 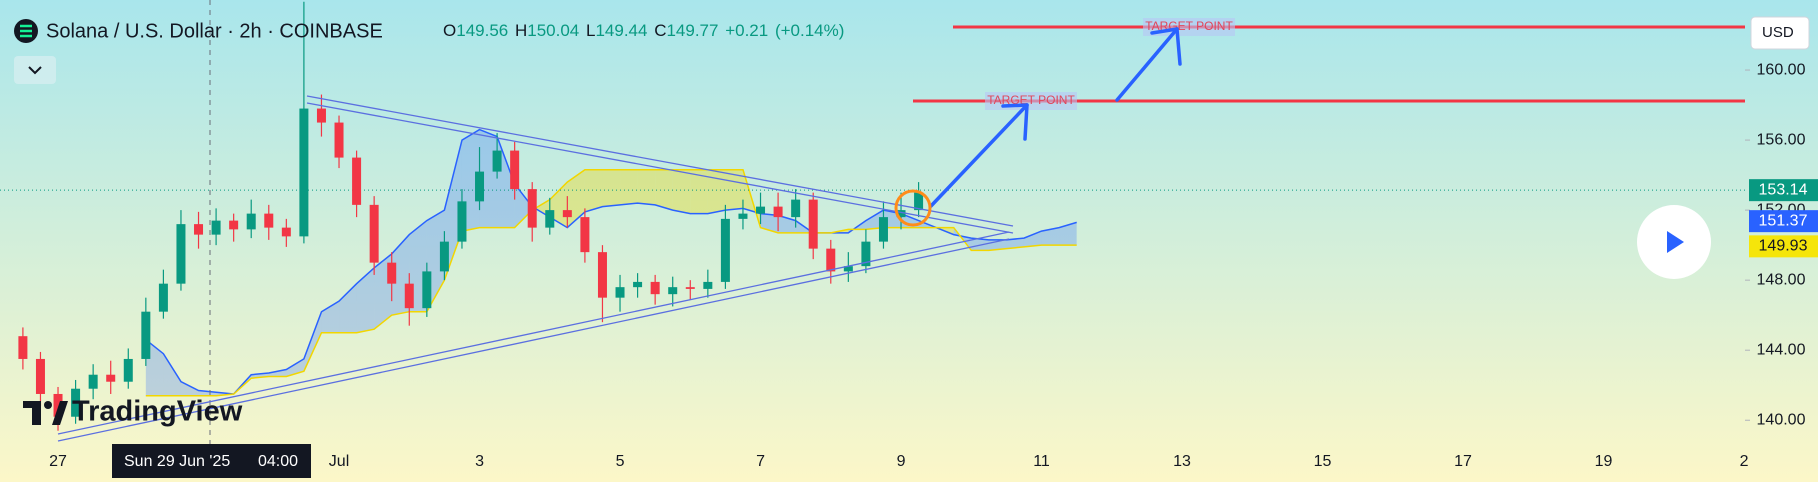 I want to click on collapse-button, so click(x=35, y=70).